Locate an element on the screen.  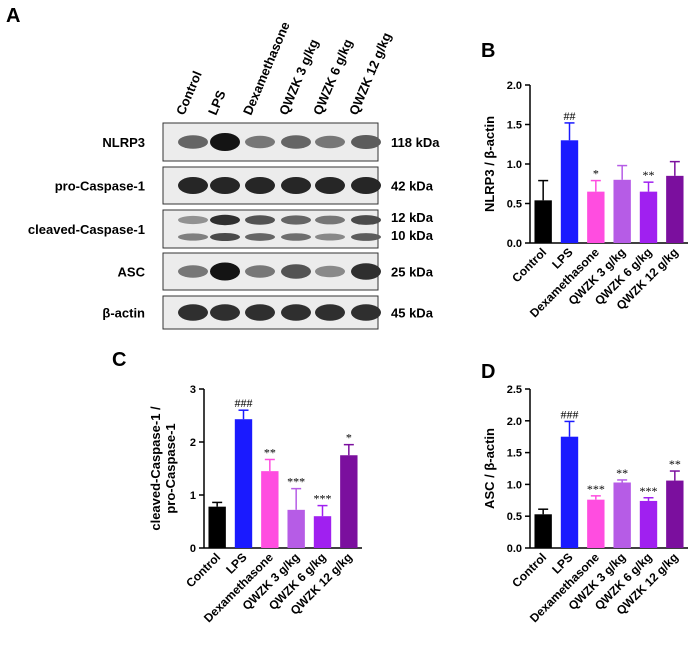
kda-label: 42 kDa is located at coordinates (412, 186).